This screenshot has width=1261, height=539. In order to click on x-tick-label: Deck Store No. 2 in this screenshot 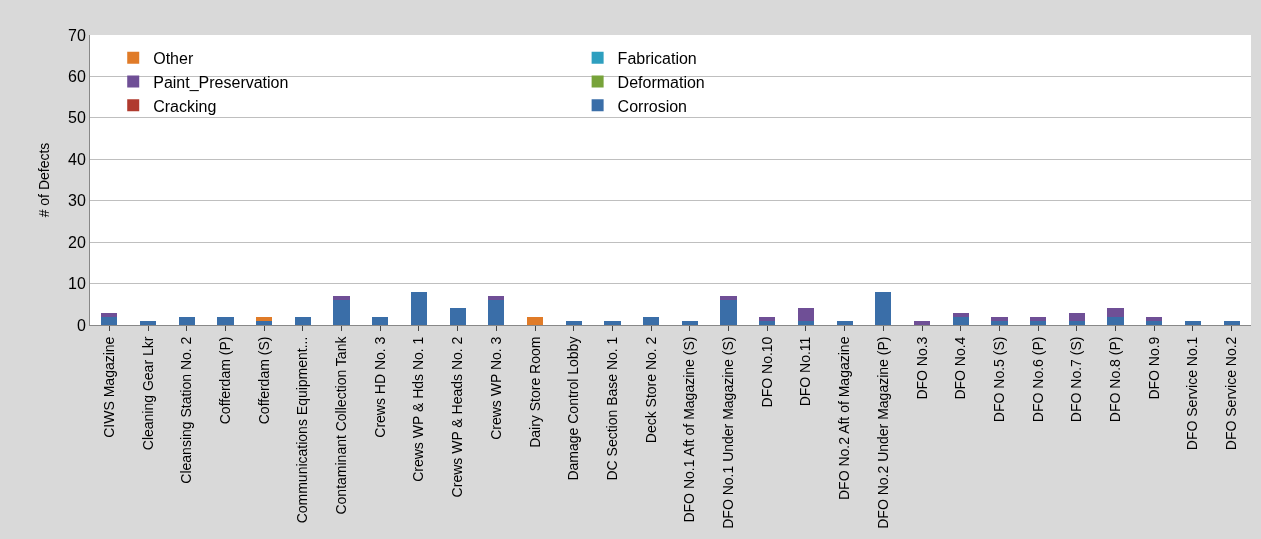, I will do `click(650, 390)`.